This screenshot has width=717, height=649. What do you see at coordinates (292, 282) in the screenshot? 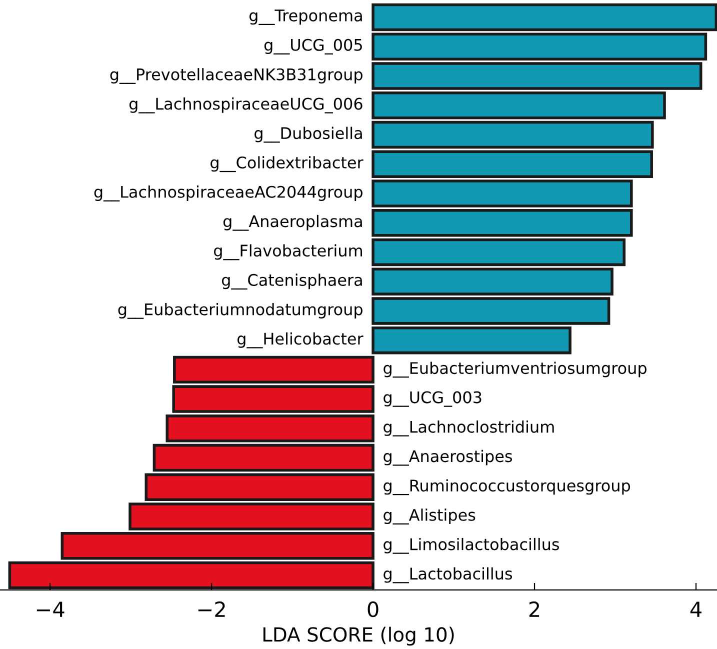
I see `y-tick-label: g__Catenisphaera` at bounding box center [292, 282].